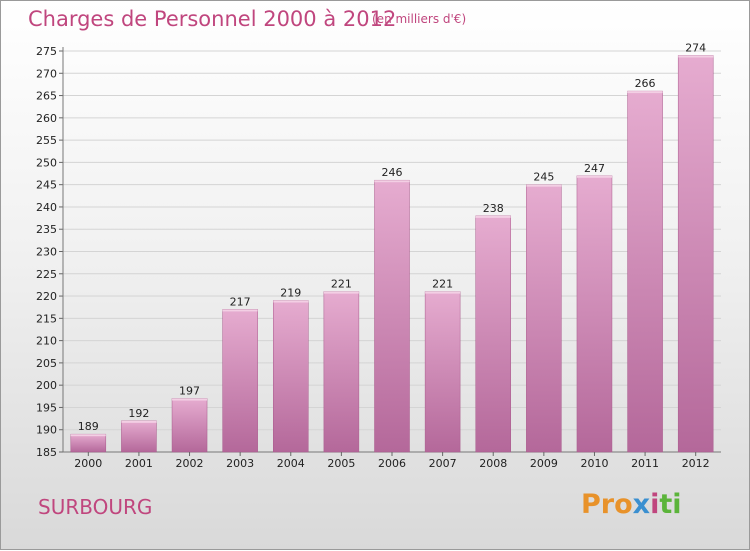  What do you see at coordinates (88, 443) in the screenshot?
I see `bar-2000` at bounding box center [88, 443].